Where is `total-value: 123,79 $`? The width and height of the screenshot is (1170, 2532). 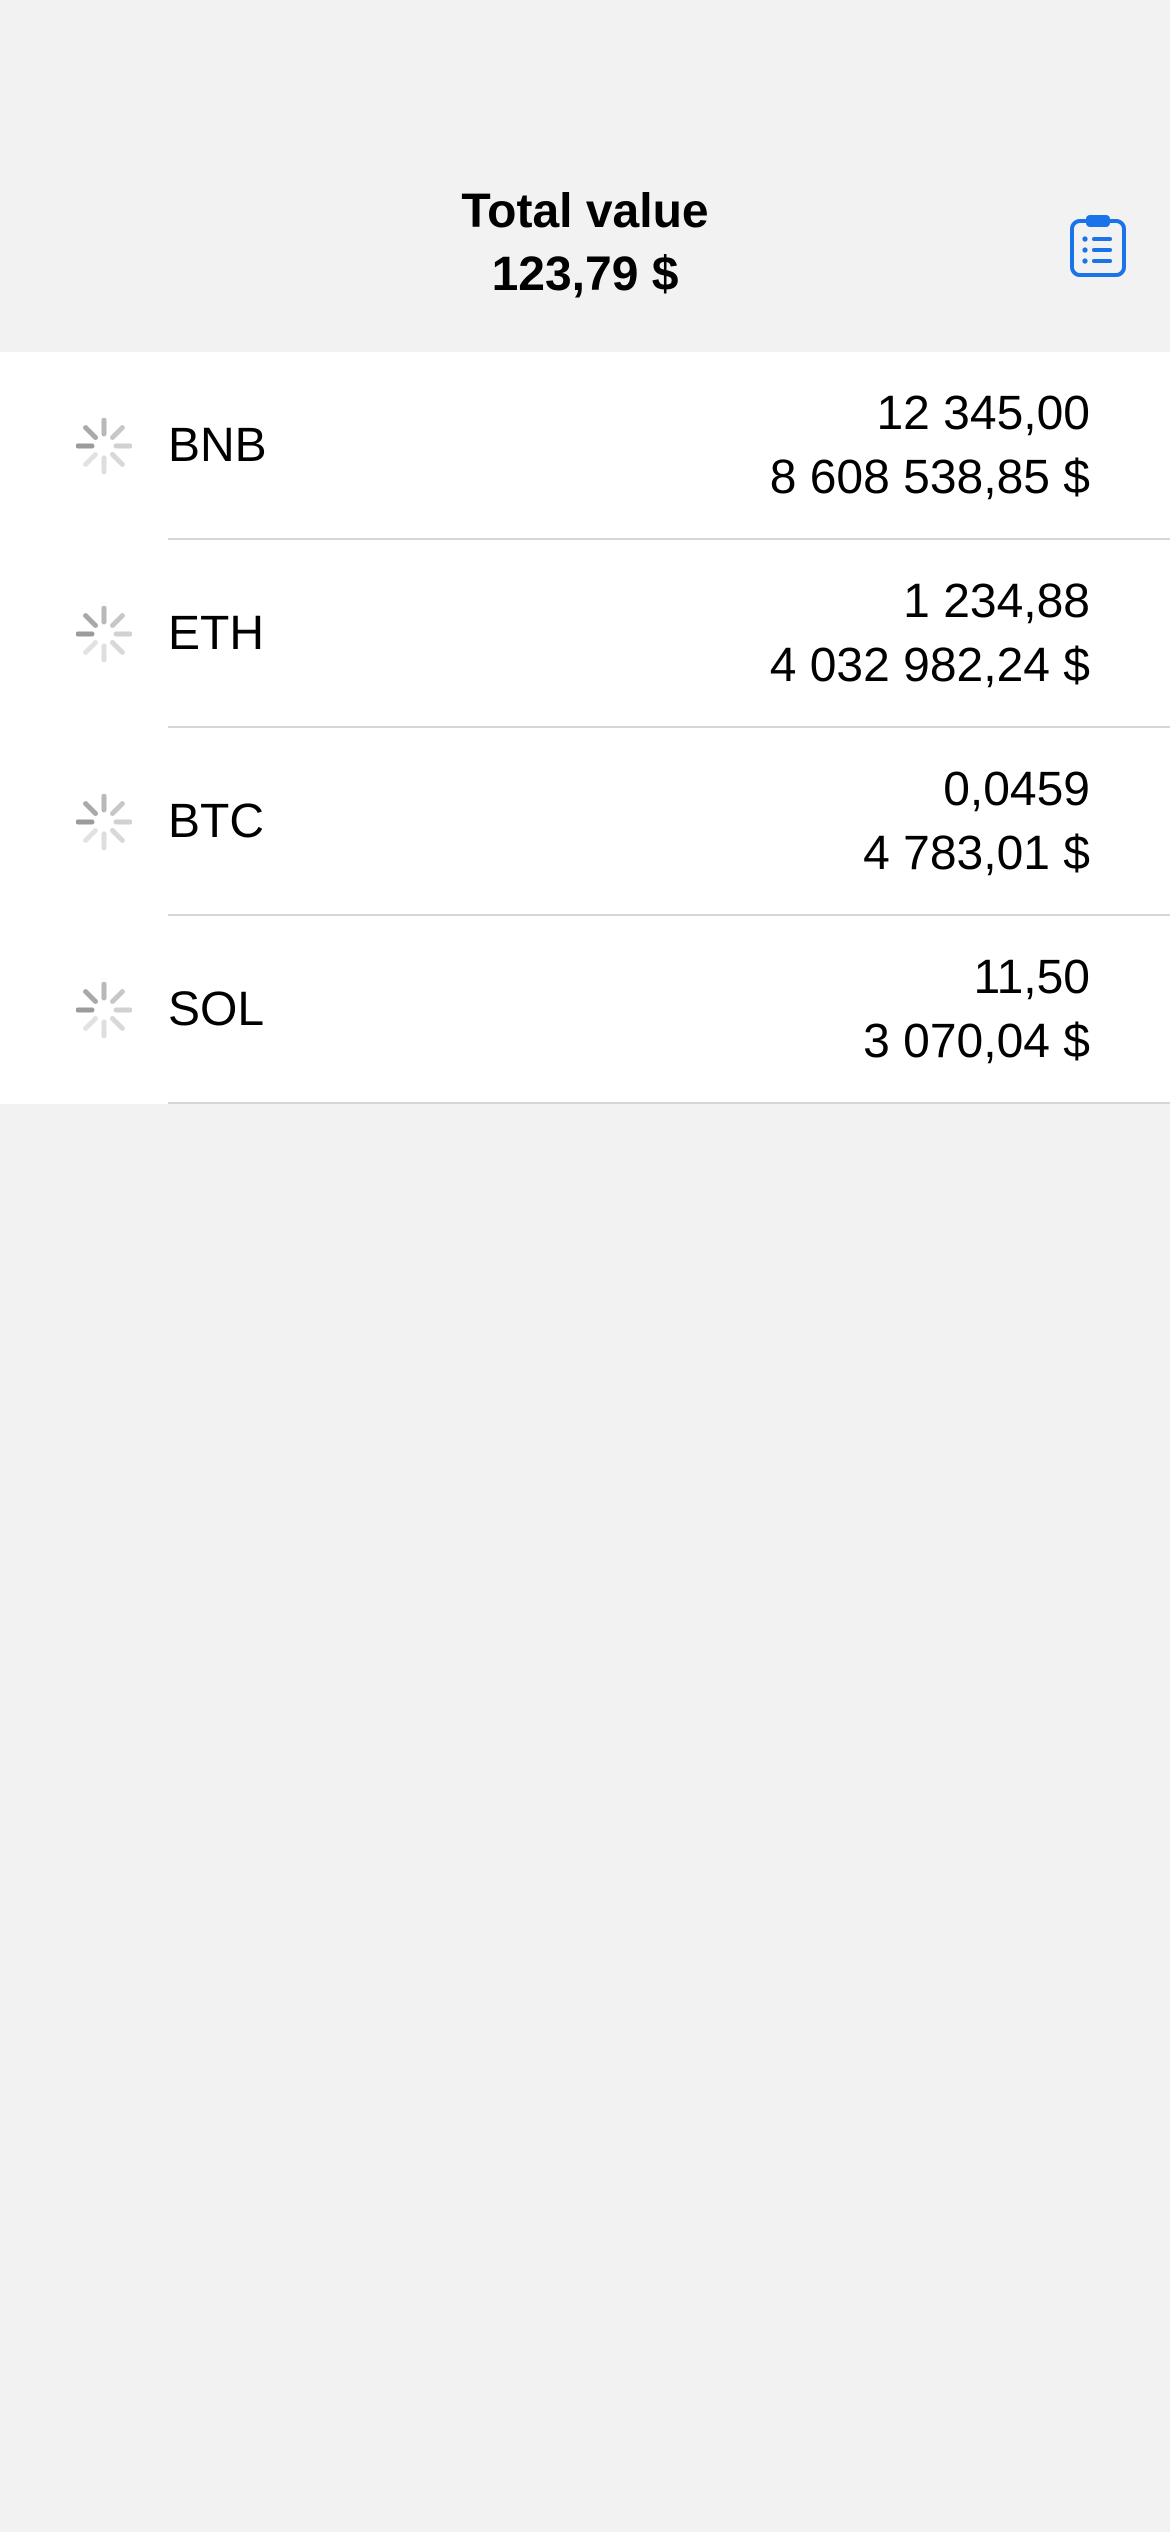
total-value: 123,79 $ is located at coordinates (585, 274).